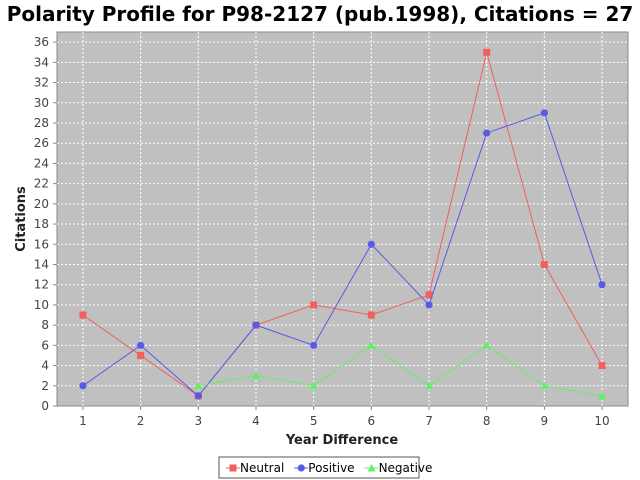 Image resolution: width=640 pixels, height=480 pixels. Describe the element at coordinates (233, 468) in the screenshot. I see `legend-neutral-marker` at that location.